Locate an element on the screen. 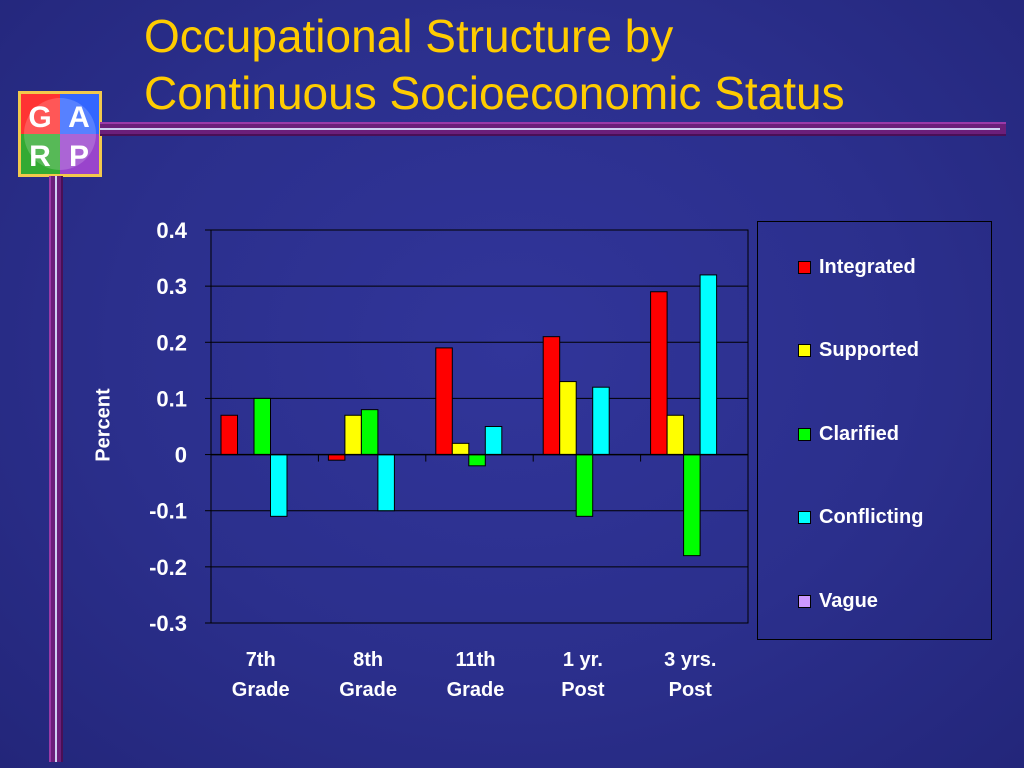 This screenshot has width=1024, height=768. legend-item-vague: Vague is located at coordinates (838, 601).